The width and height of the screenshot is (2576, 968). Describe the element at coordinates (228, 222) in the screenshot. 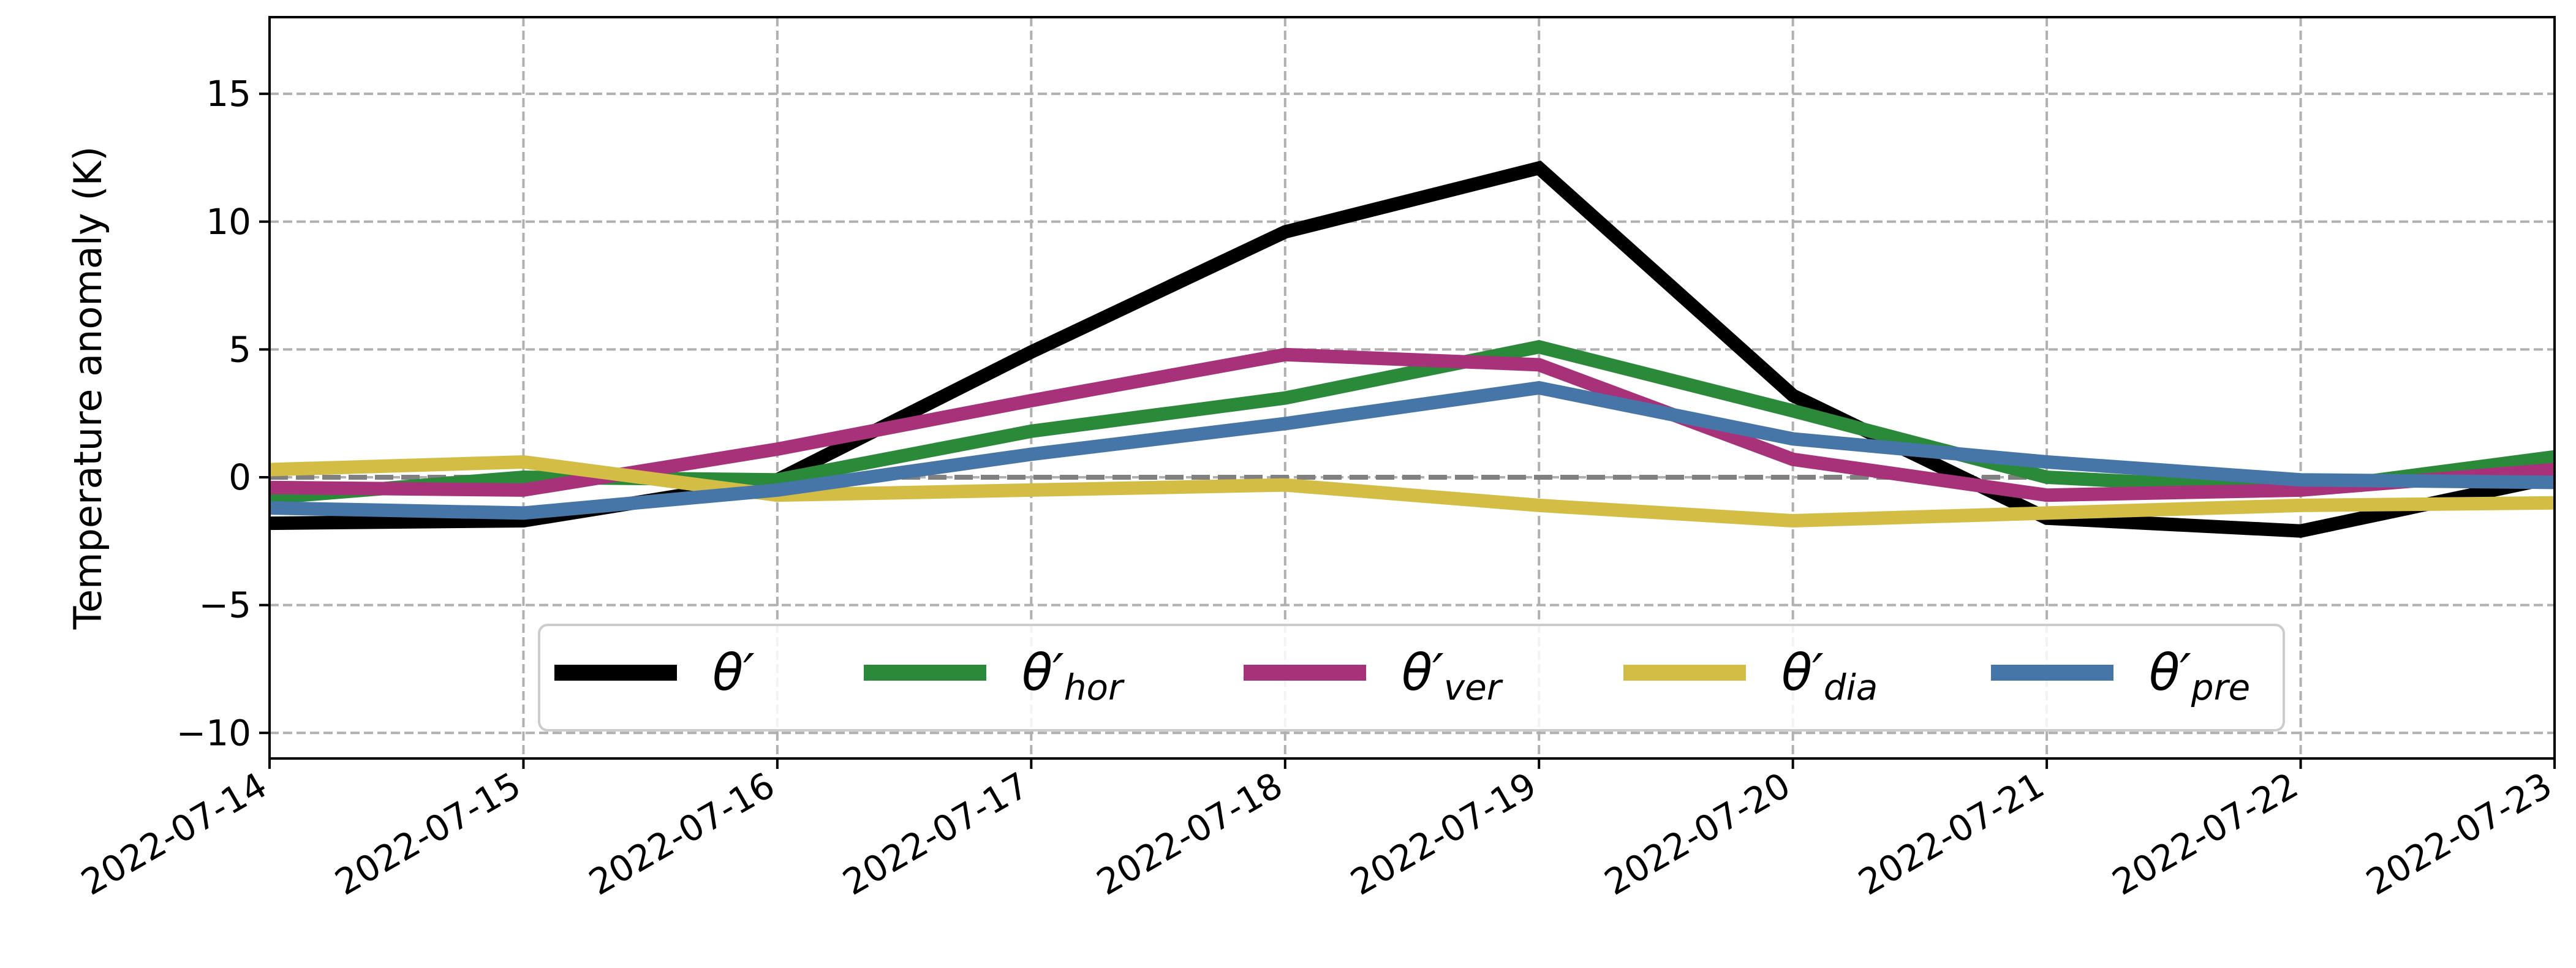

I see `y-tick-label: 10` at that location.